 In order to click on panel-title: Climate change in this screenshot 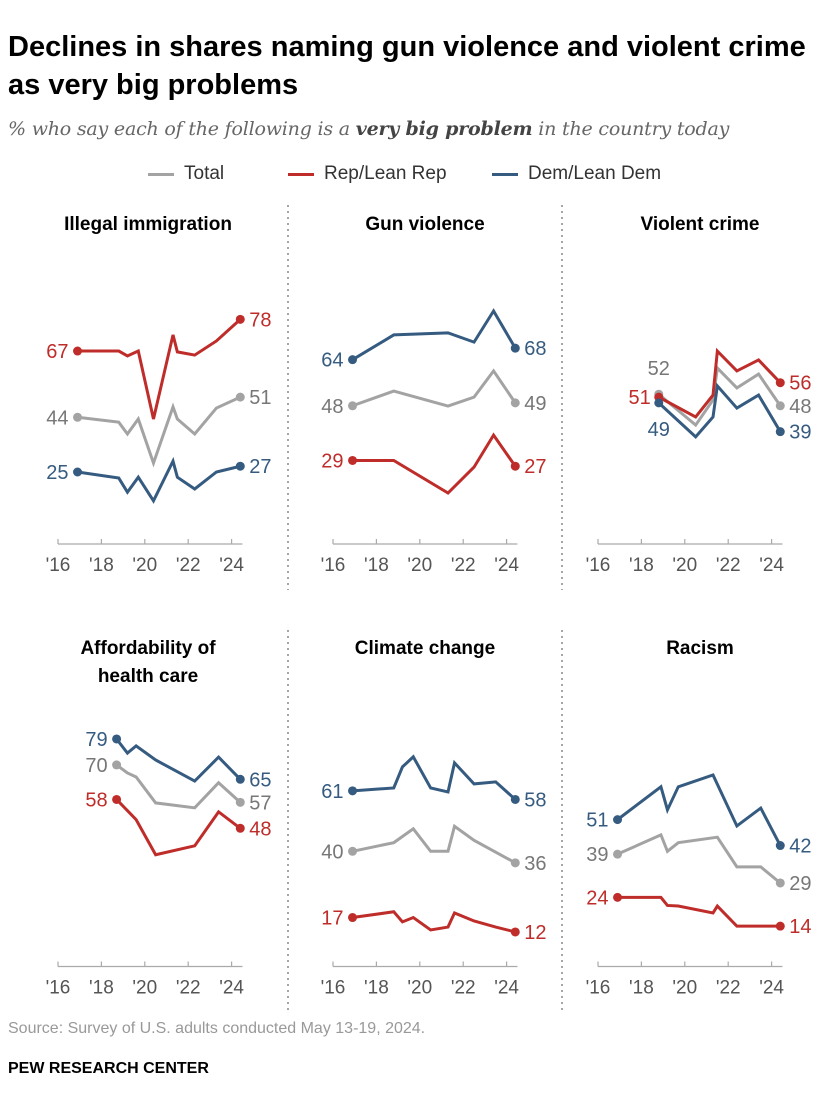, I will do `click(425, 648)`.